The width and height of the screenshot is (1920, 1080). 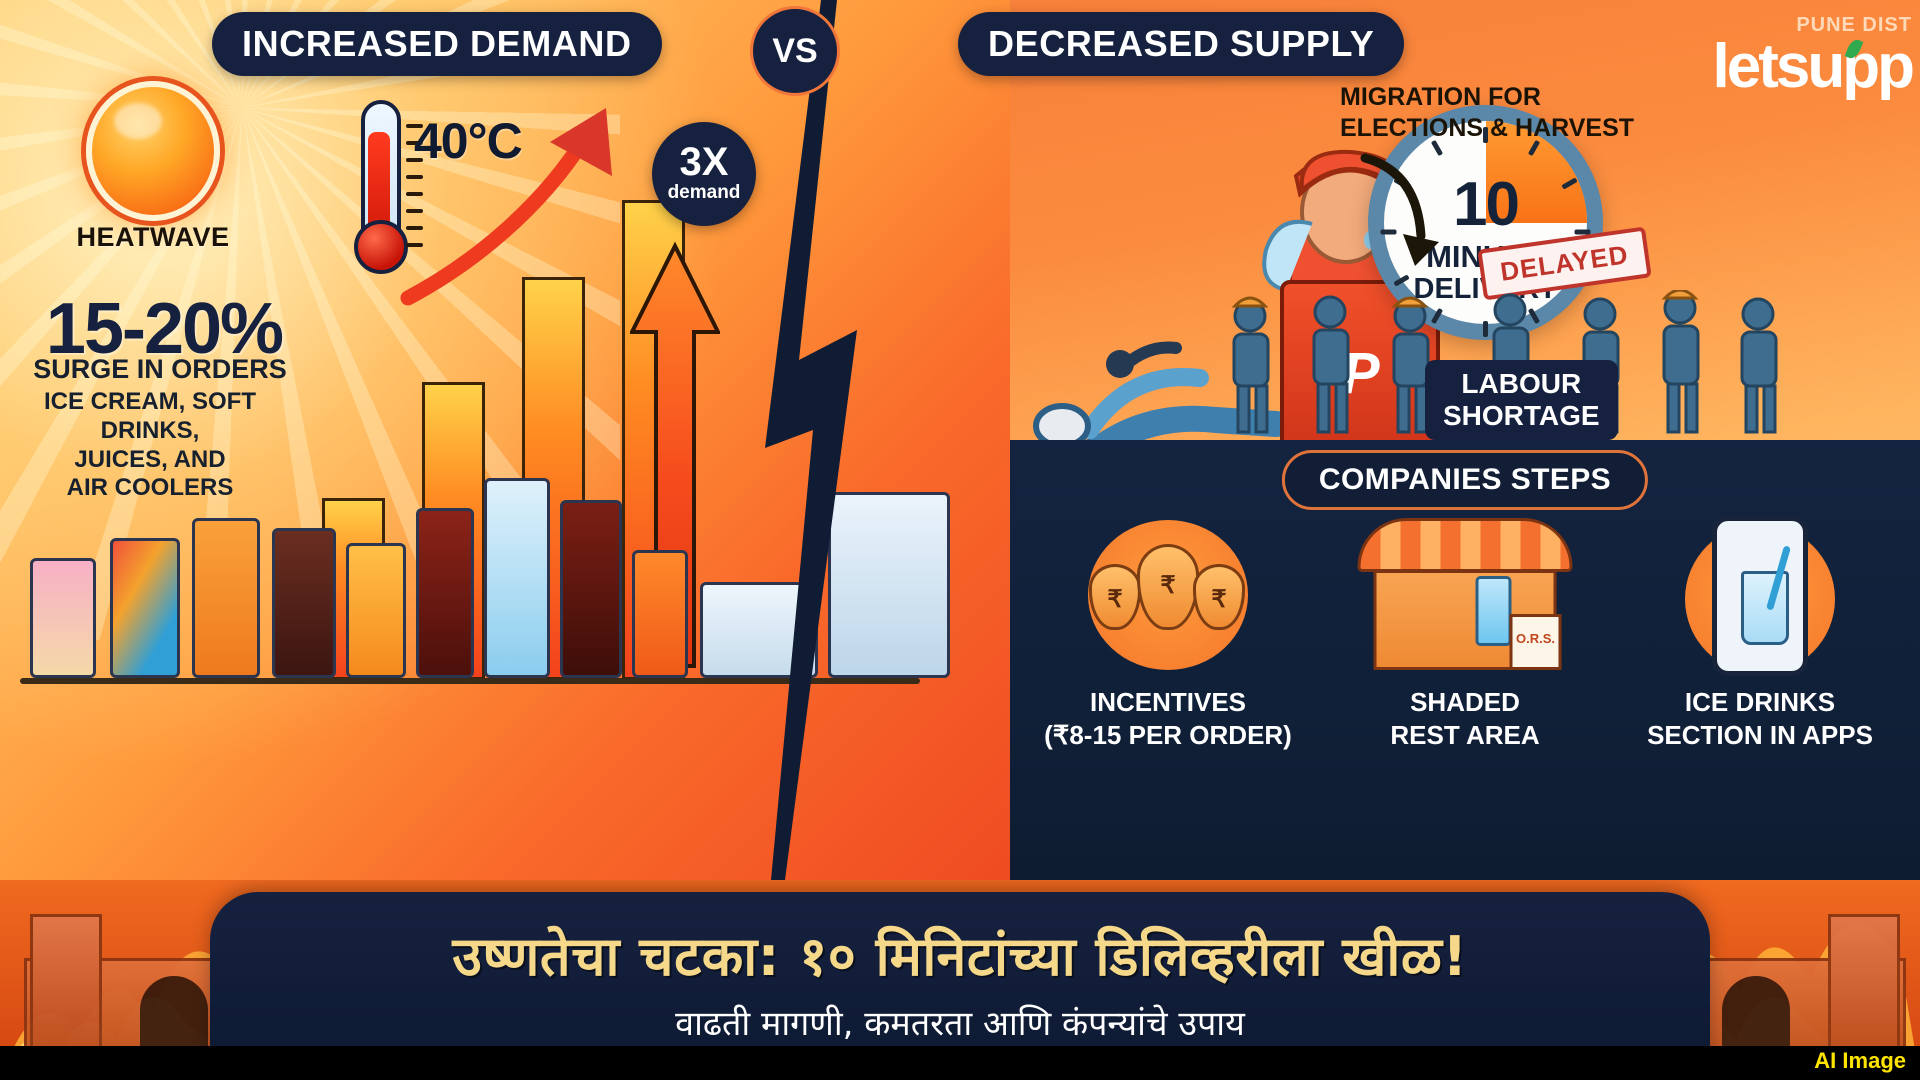 I want to click on brand-name: letsupp, so click(x=1813, y=66).